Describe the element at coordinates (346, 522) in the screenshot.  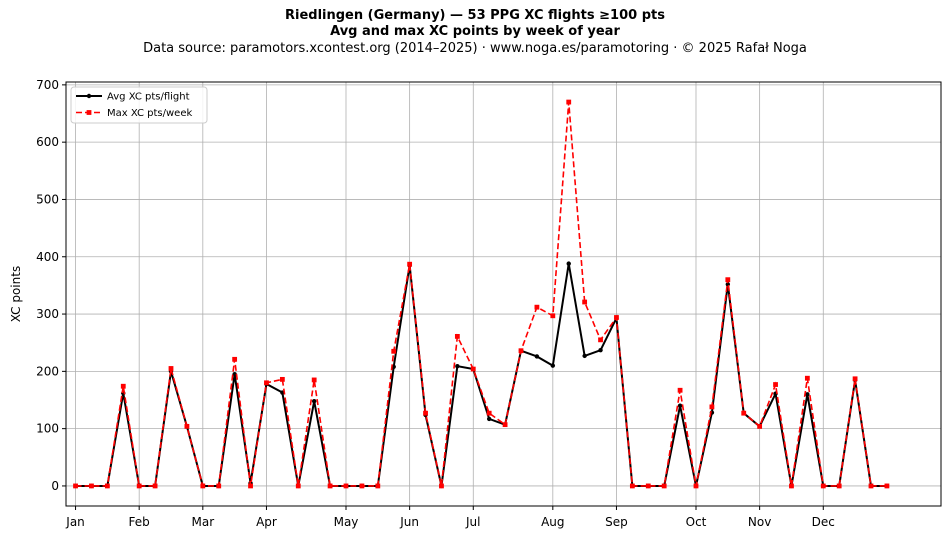
I see `x-tick-label-may: May` at that location.